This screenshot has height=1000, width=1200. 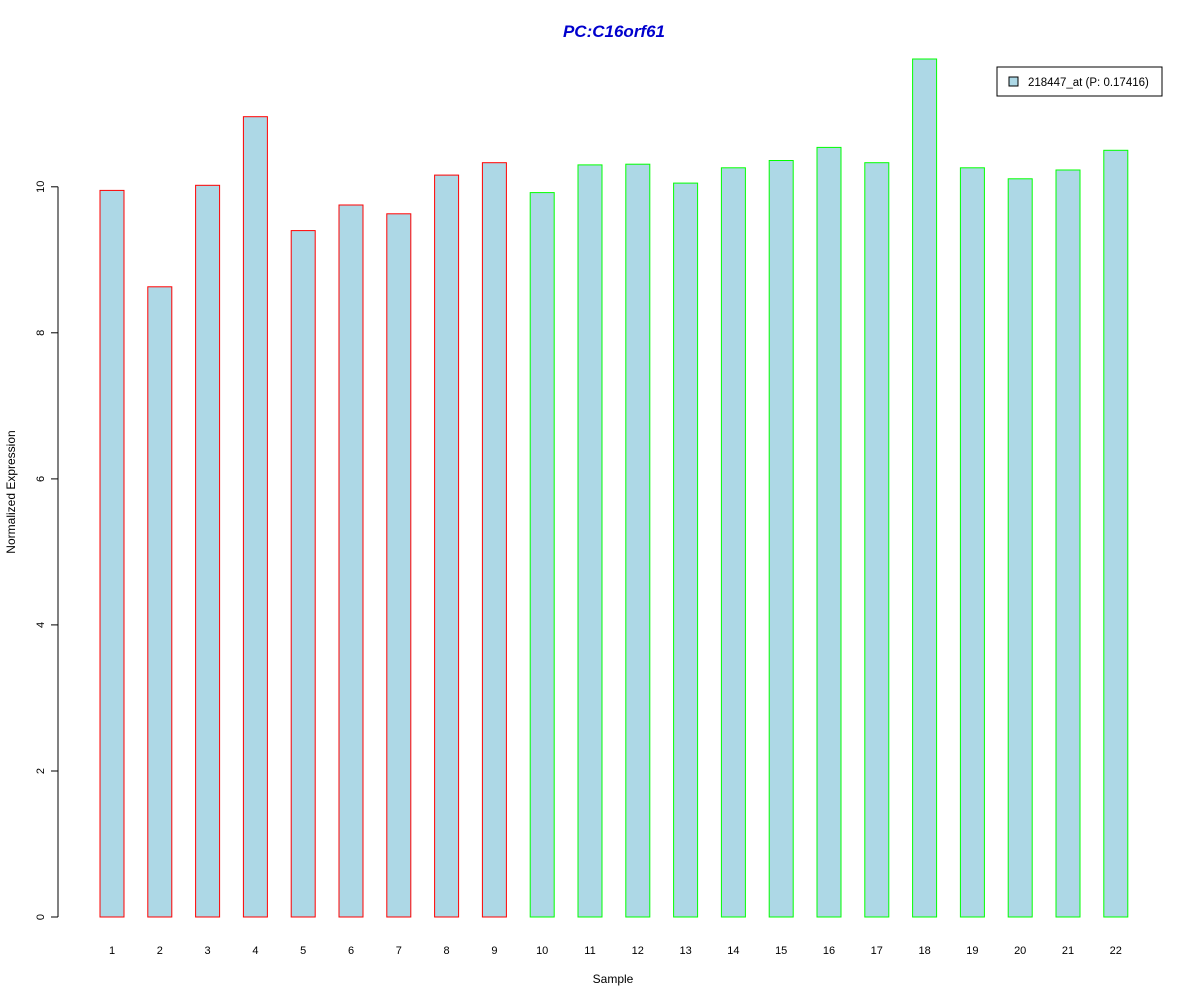 What do you see at coordinates (41, 771) in the screenshot?
I see `y-tick-label: 2` at bounding box center [41, 771].